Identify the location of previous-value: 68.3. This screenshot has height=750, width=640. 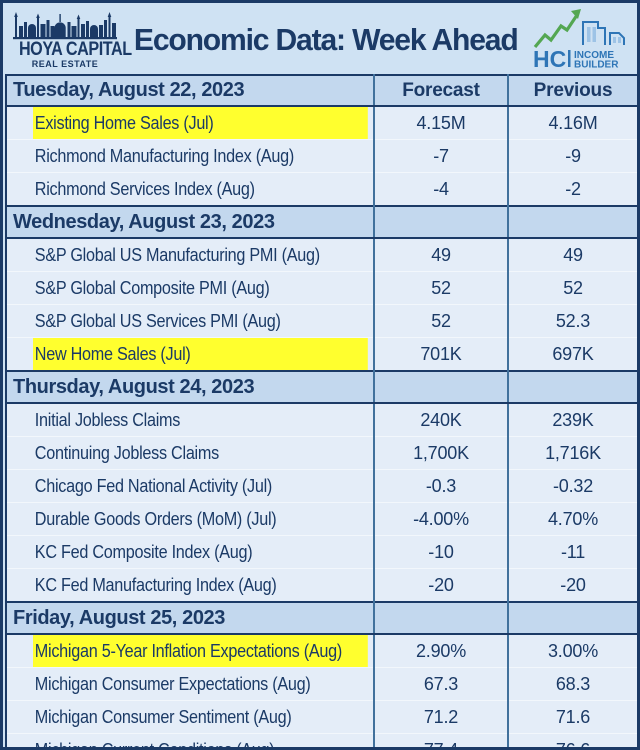
(572, 684).